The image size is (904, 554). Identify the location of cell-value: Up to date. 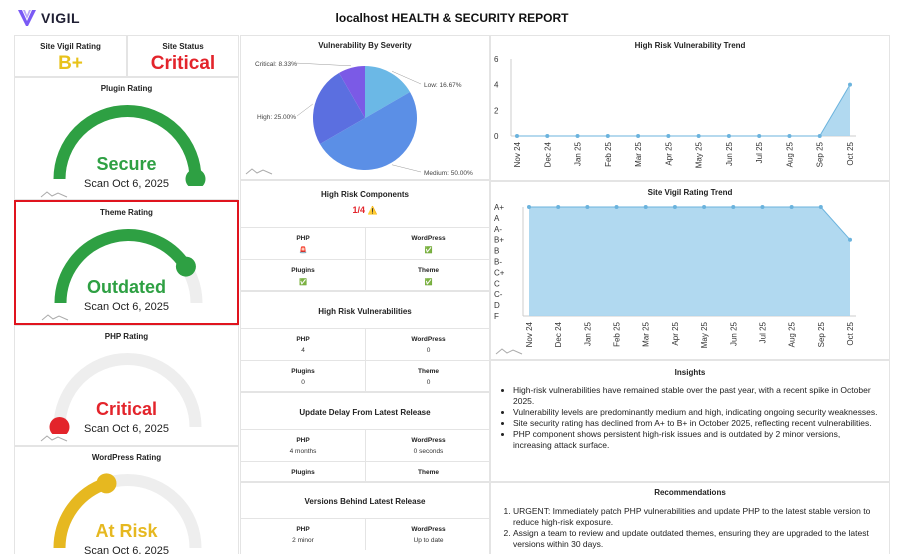
(428, 540).